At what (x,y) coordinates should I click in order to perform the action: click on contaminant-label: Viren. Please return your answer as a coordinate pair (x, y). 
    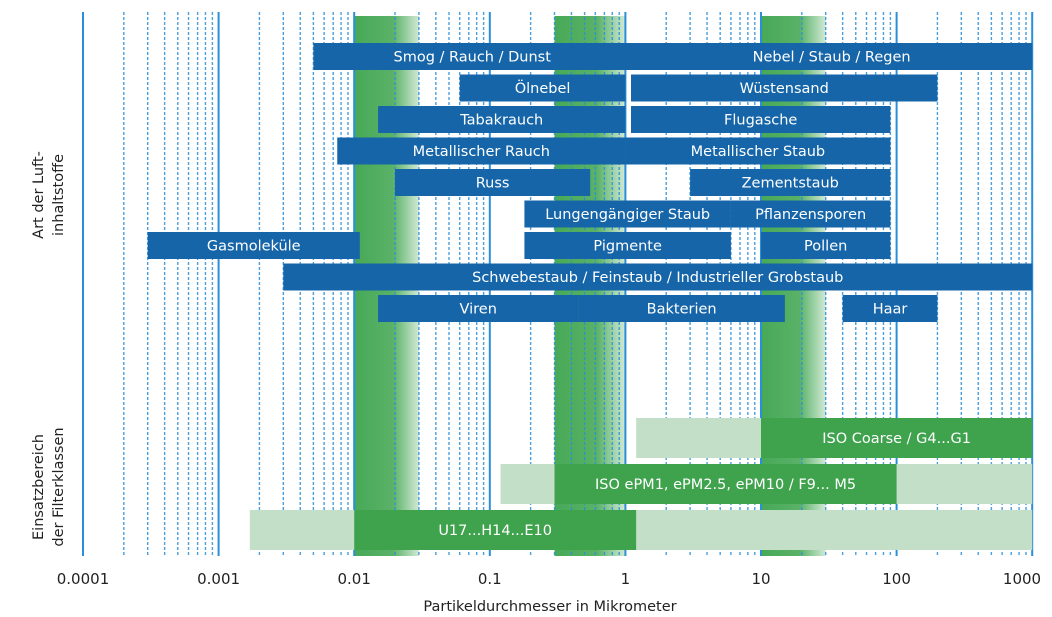
    Looking at the image, I should click on (478, 310).